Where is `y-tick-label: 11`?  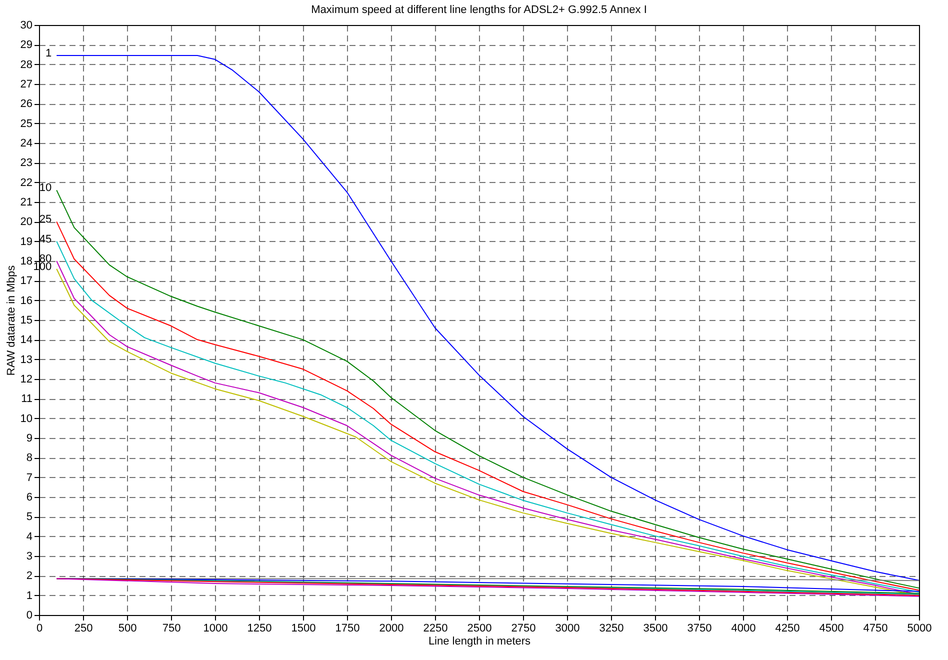 y-tick-label: 11 is located at coordinates (26, 399).